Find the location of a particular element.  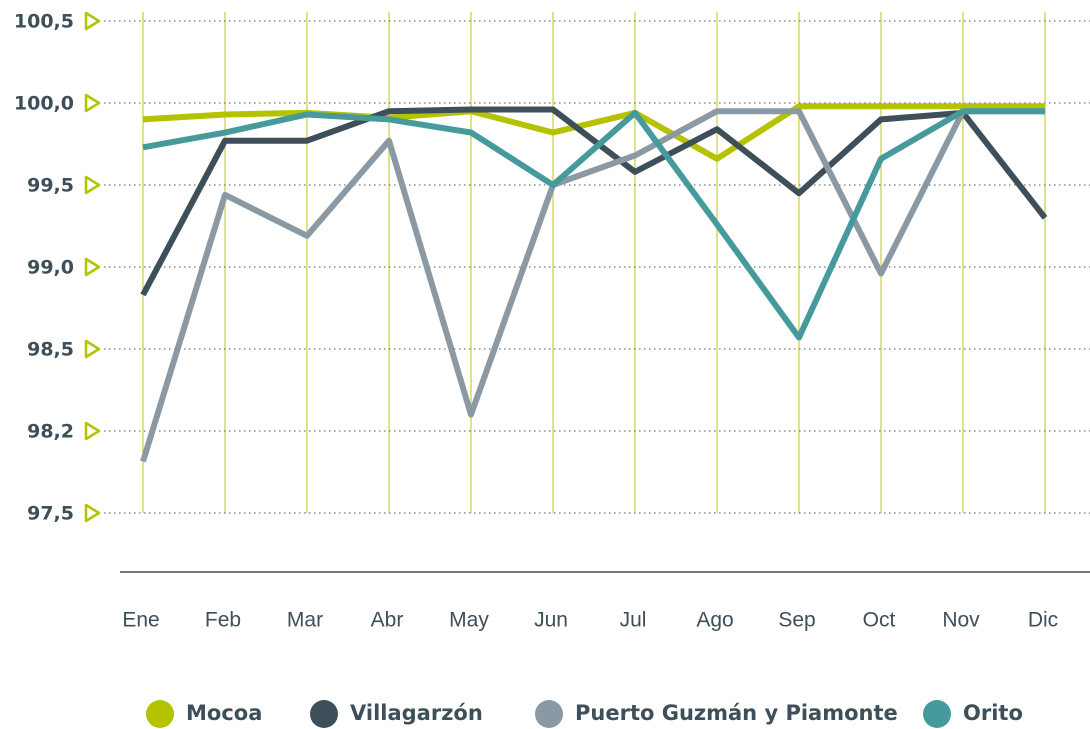

legend-label: Orito is located at coordinates (993, 713).